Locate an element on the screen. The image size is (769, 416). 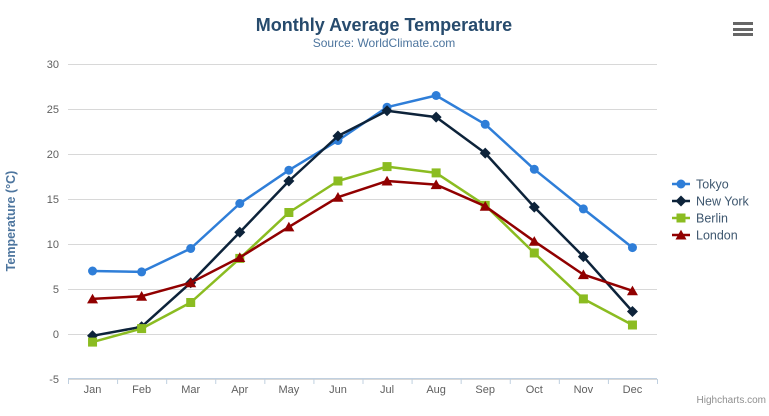
x-axis-label: Dec is located at coordinates (633, 390).